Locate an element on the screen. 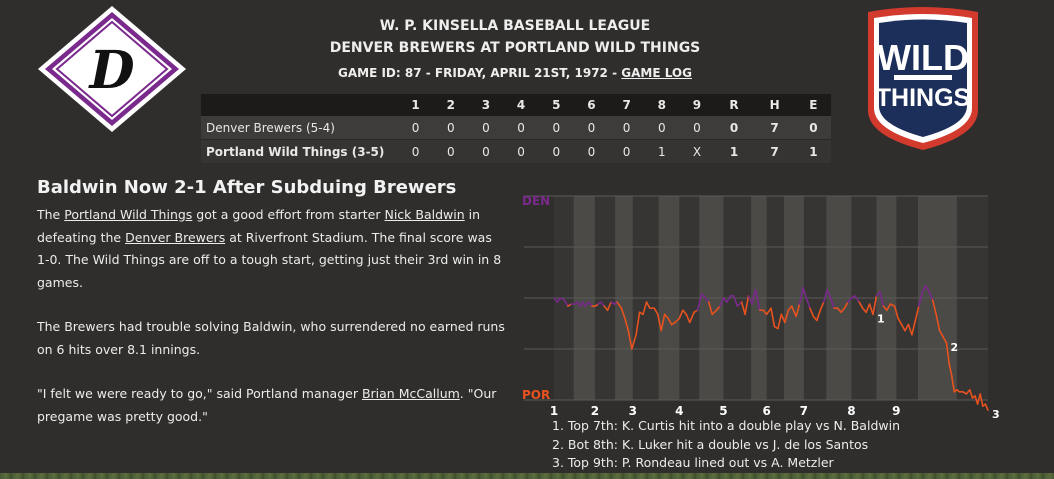 Image resolution: width=1054 pixels, height=479 pixels. portland-wild-things-logo: WILD THINGS is located at coordinates (923, 78).